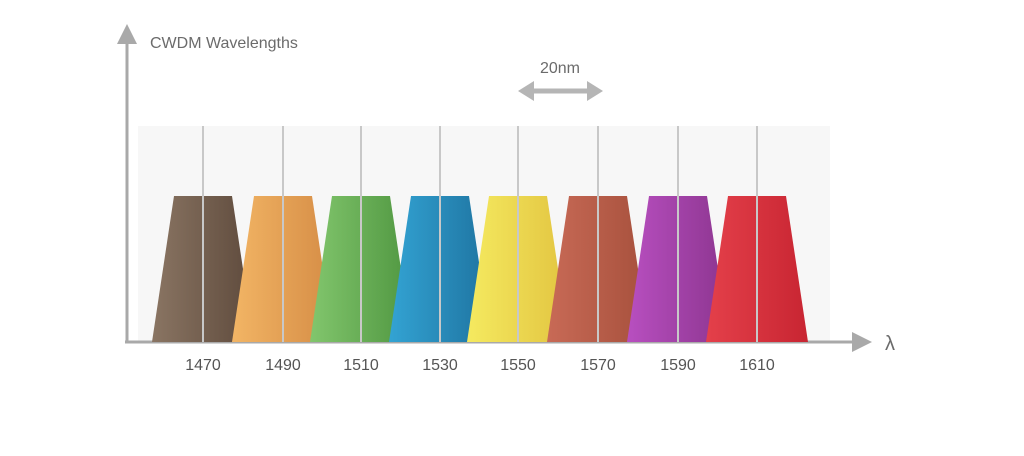 Image resolution: width=1024 pixels, height=456 pixels. I want to click on wavelength-label-1590: 1590, so click(678, 365).